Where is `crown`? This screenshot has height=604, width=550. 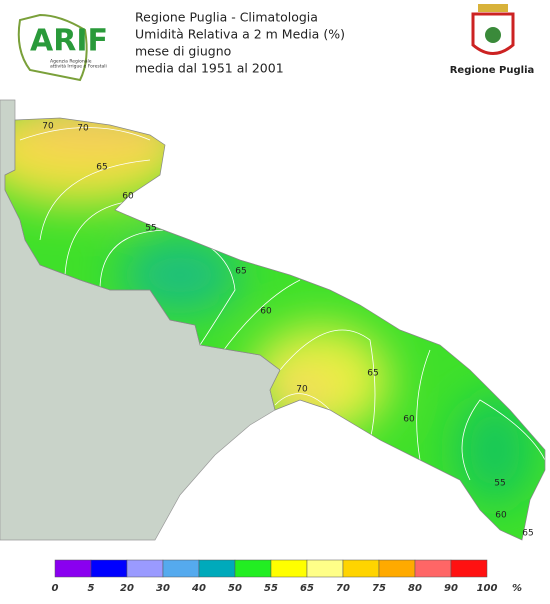
crown is located at coordinates (493, 8).